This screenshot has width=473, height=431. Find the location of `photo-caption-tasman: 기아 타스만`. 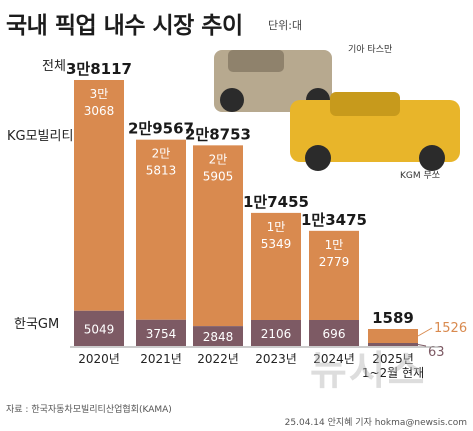

photo-caption-tasman: 기아 타스만 is located at coordinates (370, 49).